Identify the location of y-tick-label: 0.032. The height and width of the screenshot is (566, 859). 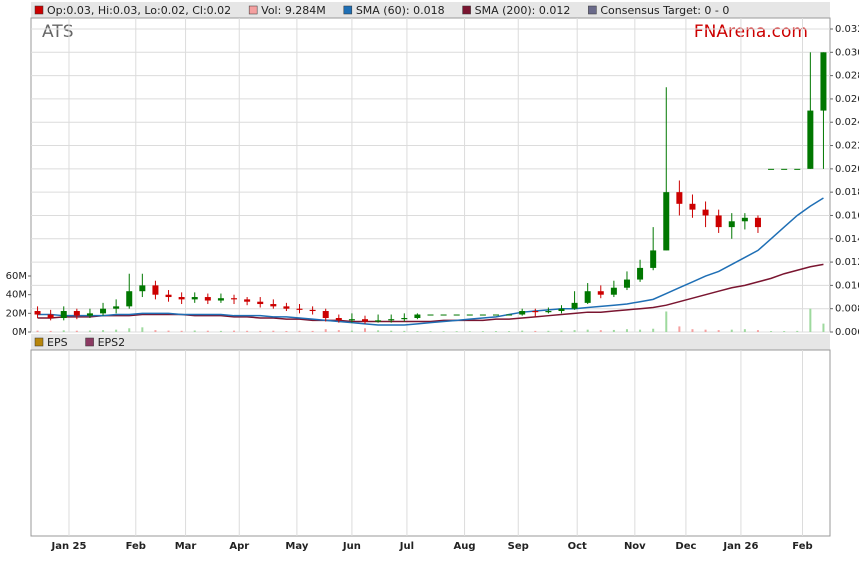
(847, 29).